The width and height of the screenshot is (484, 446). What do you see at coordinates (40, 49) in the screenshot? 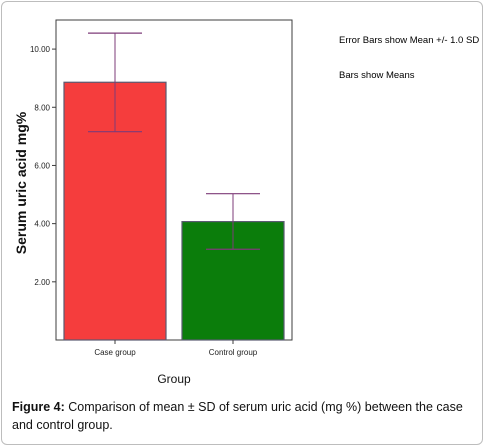
I see `y-tick-label: 10.00` at bounding box center [40, 49].